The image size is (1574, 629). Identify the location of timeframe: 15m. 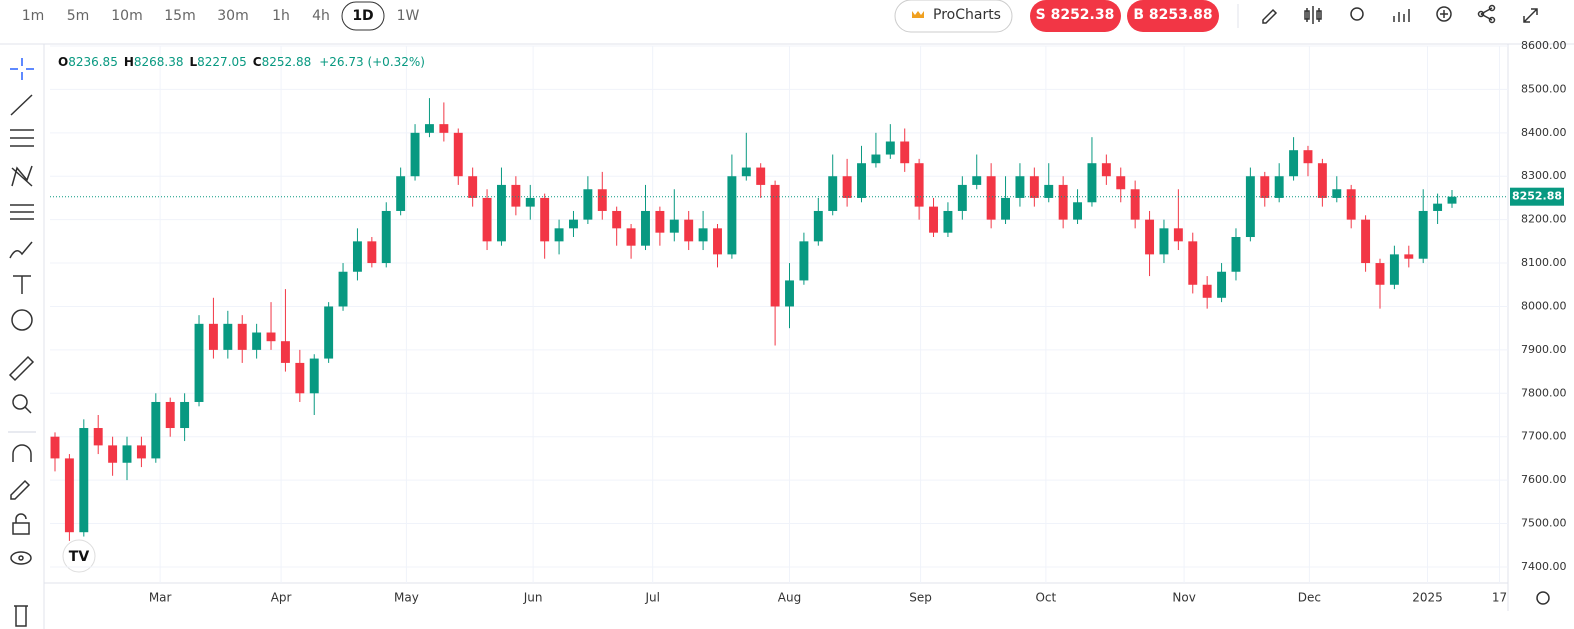
(179, 16).